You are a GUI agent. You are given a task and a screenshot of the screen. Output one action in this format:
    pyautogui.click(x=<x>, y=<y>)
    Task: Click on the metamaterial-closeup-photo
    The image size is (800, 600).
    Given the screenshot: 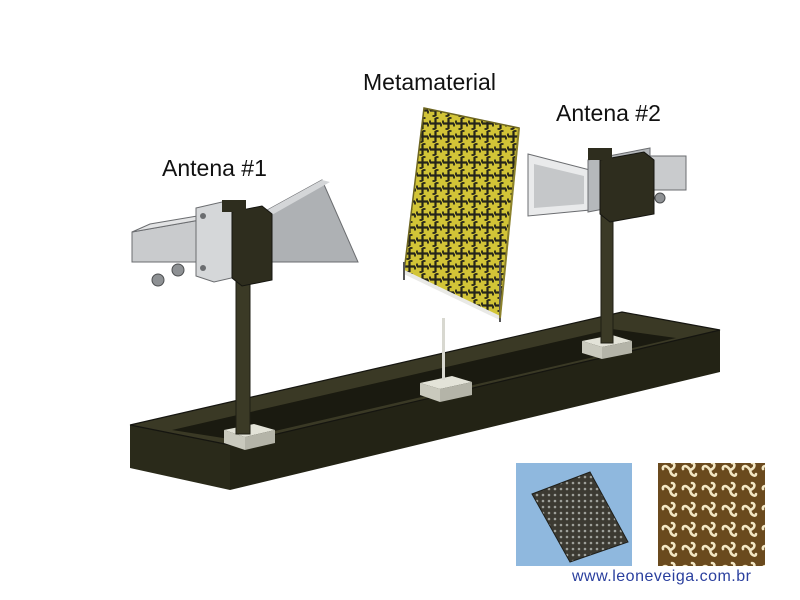 What is the action you would take?
    pyautogui.click(x=711, y=514)
    